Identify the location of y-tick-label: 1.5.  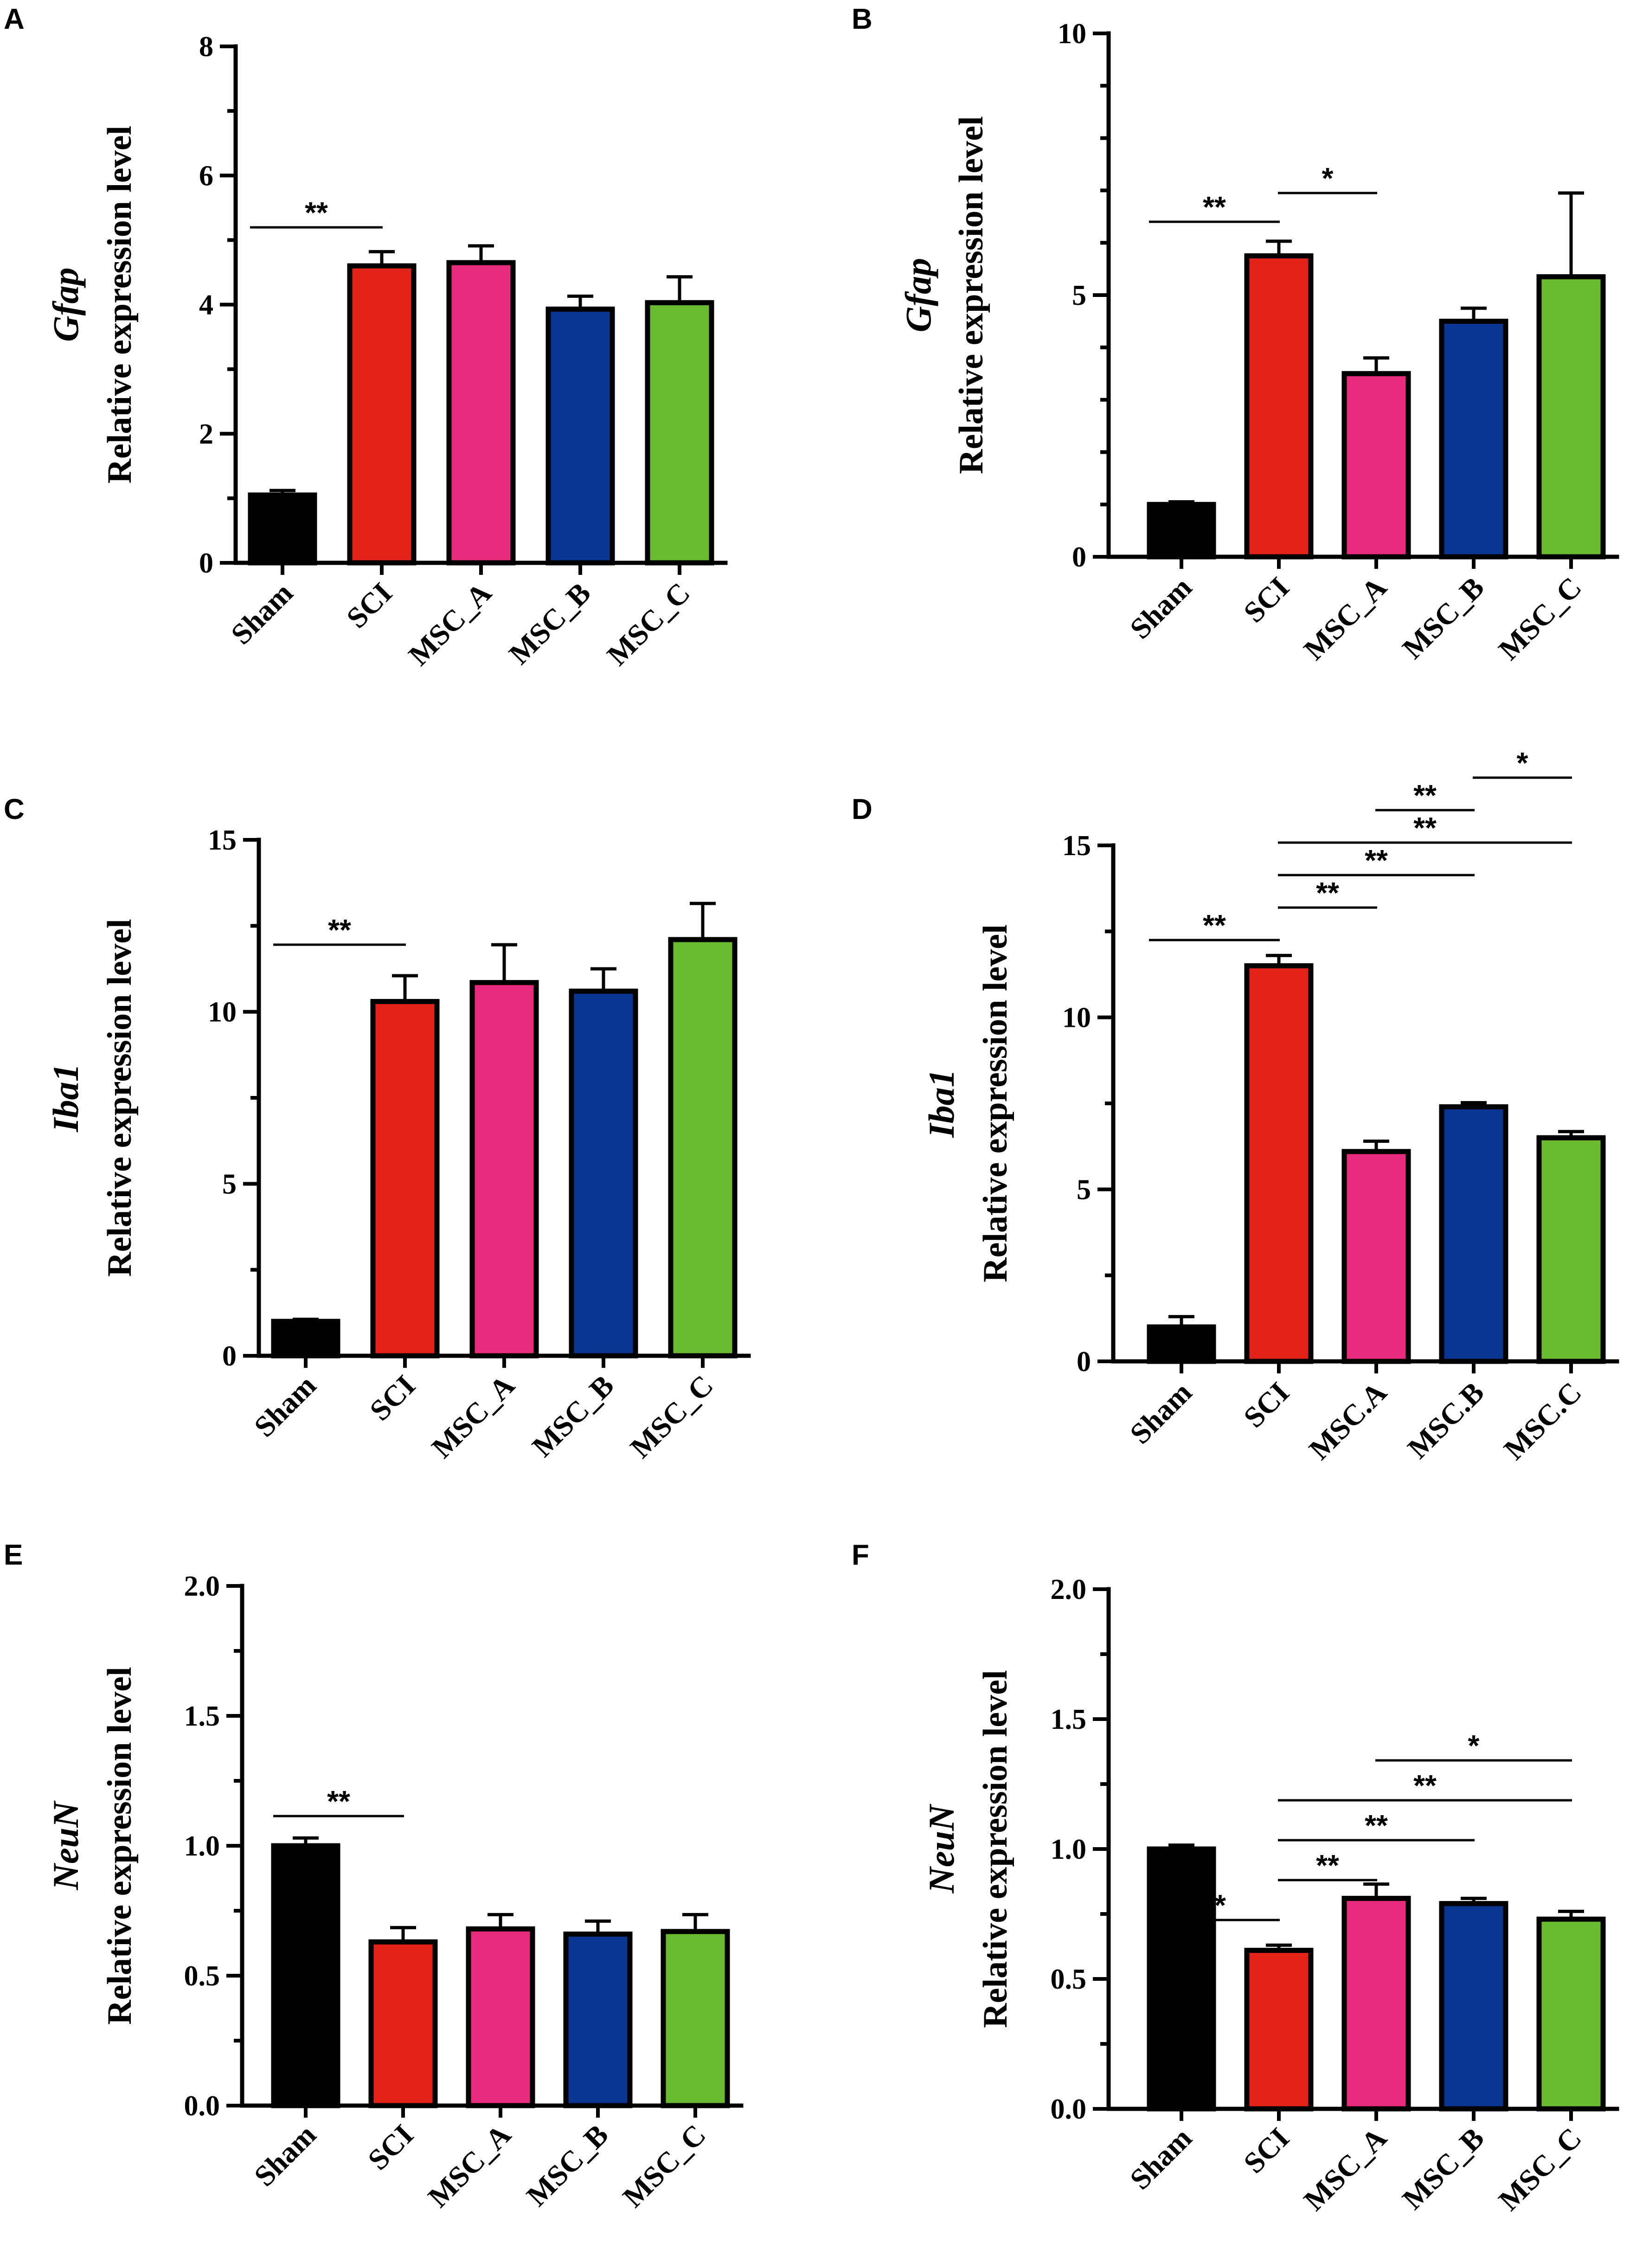
(202, 1716).